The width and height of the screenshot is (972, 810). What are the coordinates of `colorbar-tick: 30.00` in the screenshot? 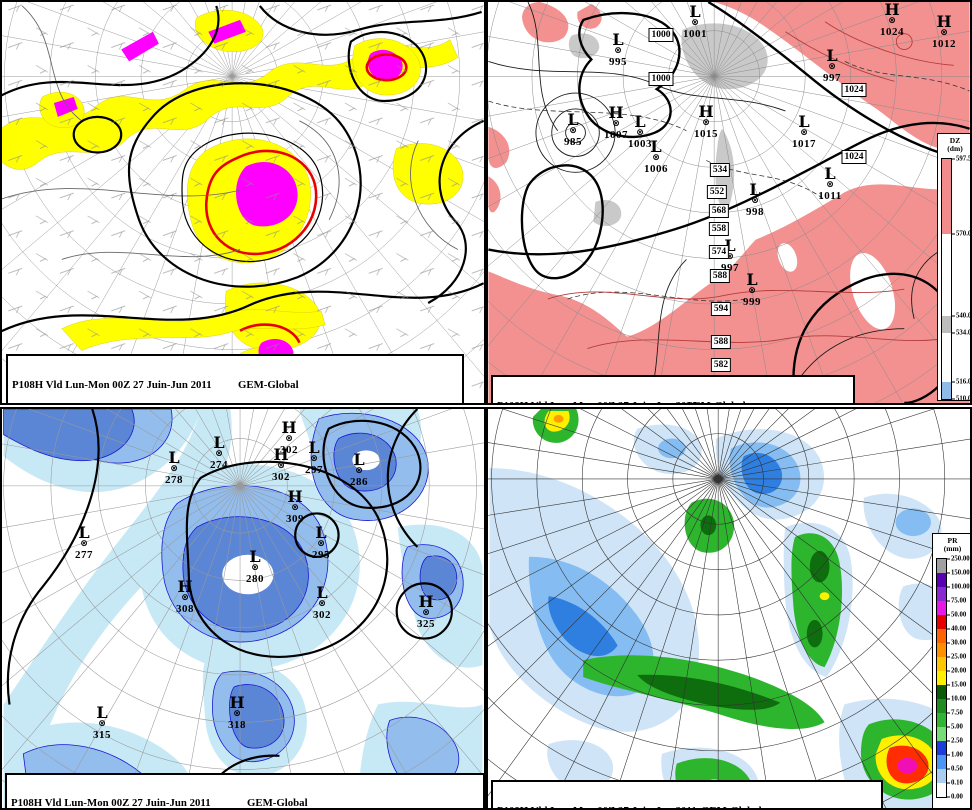 It's located at (956, 643).